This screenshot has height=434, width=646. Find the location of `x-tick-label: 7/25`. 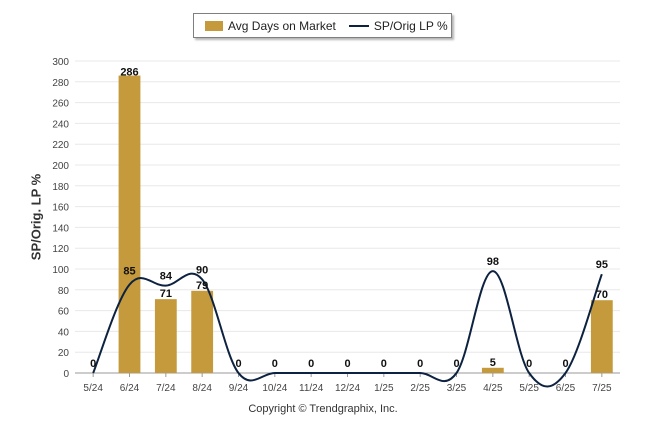

x-tick-label: 7/25 is located at coordinates (602, 388).